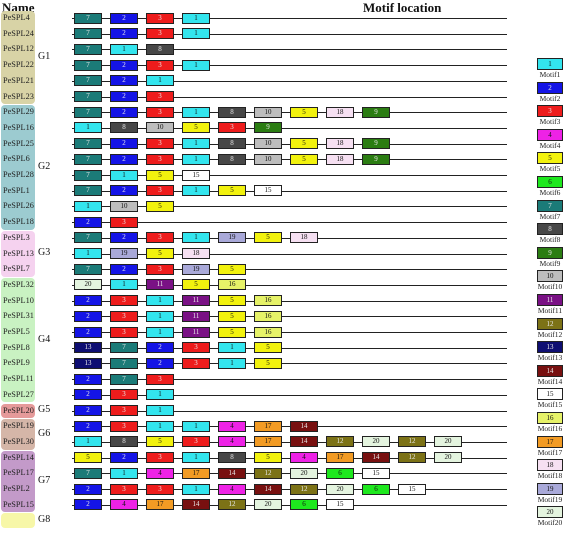 This screenshot has width=567, height=533. Describe the element at coordinates (44, 56) in the screenshot. I see `group-label: G1` at that location.